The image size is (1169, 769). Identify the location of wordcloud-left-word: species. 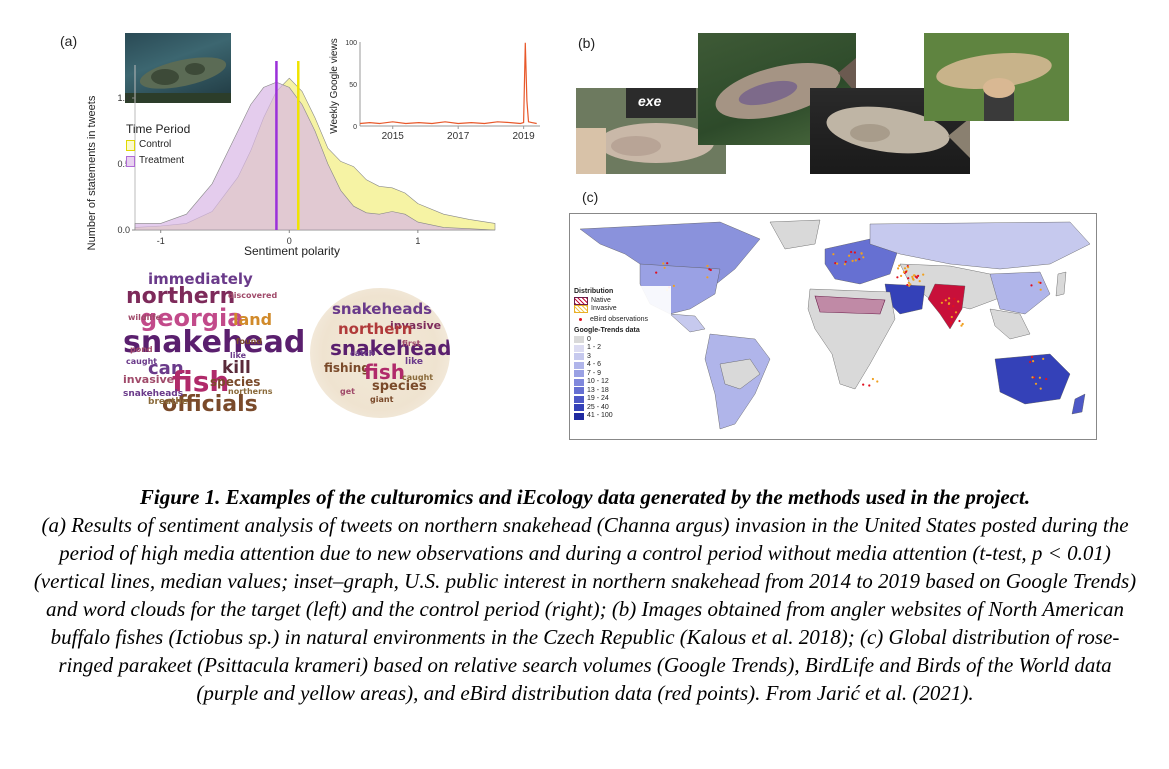
(235, 382).